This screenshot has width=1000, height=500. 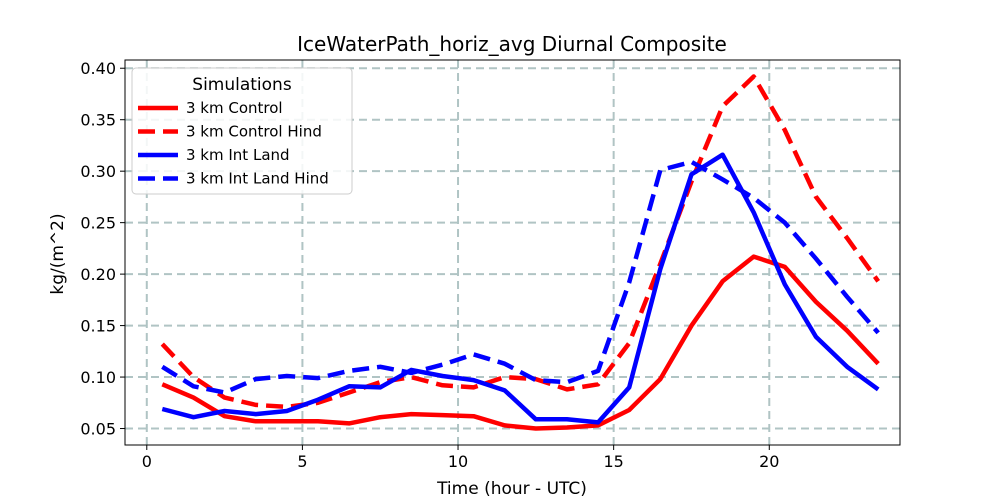 What do you see at coordinates (147, 461) in the screenshot?
I see `x-tick-label: 0` at bounding box center [147, 461].